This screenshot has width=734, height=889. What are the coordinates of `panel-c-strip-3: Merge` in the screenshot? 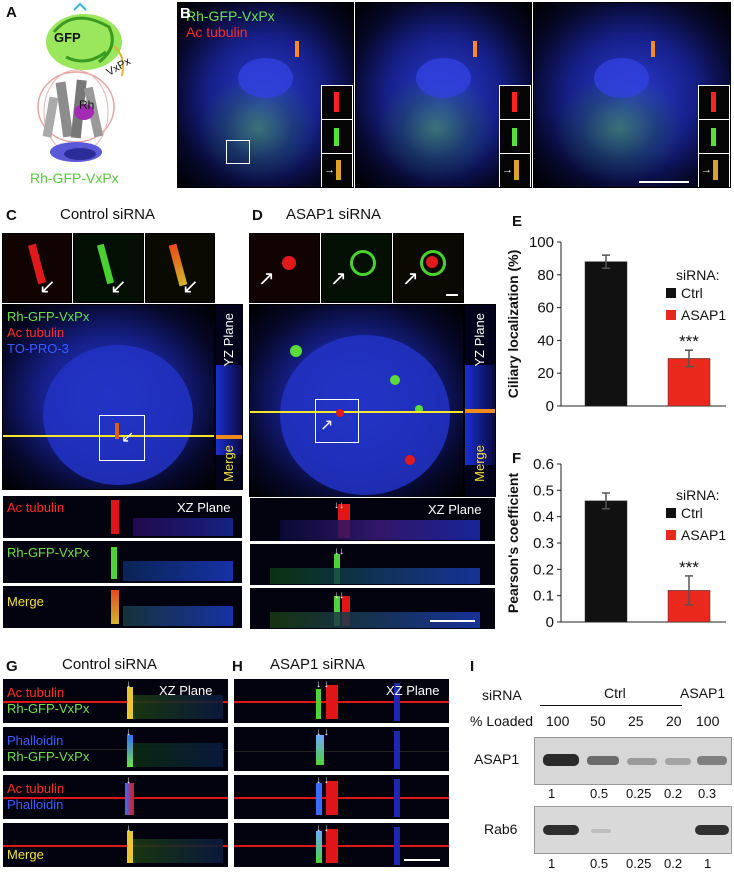 It's located at (122, 607).